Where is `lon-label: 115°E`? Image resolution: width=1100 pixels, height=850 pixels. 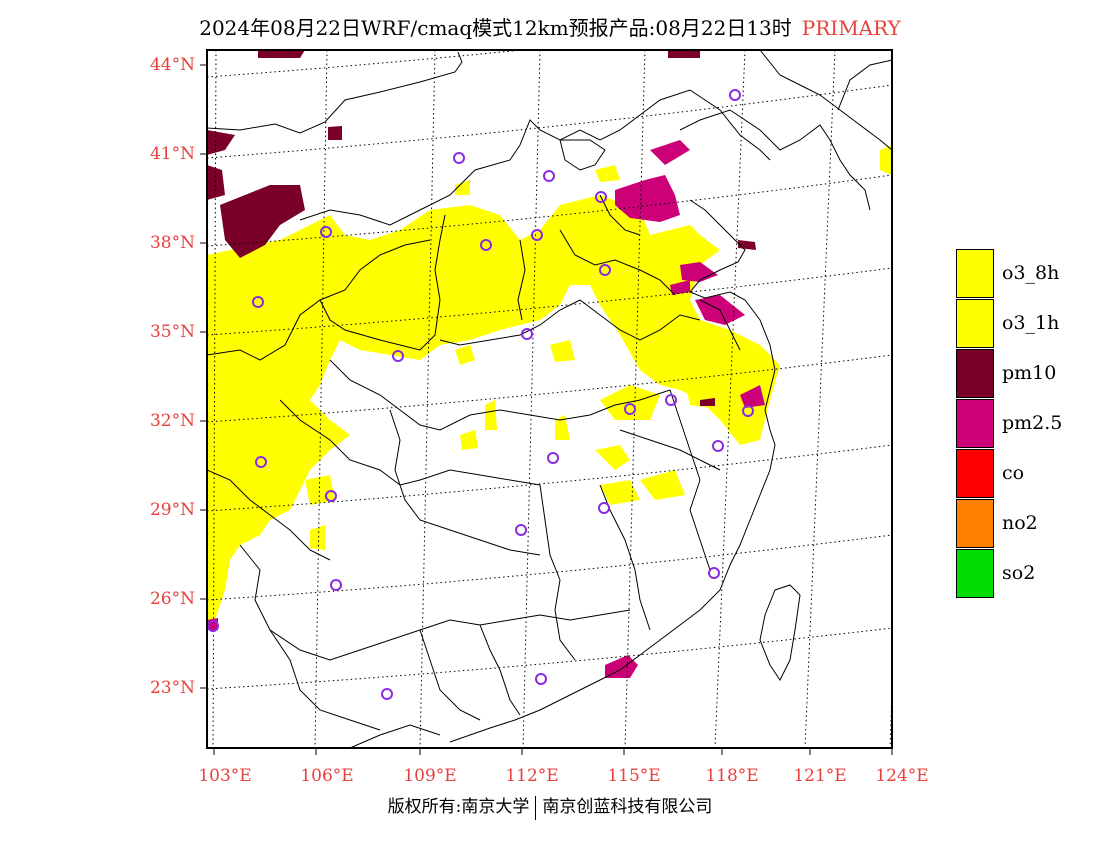 lon-label: 115°E is located at coordinates (634, 776).